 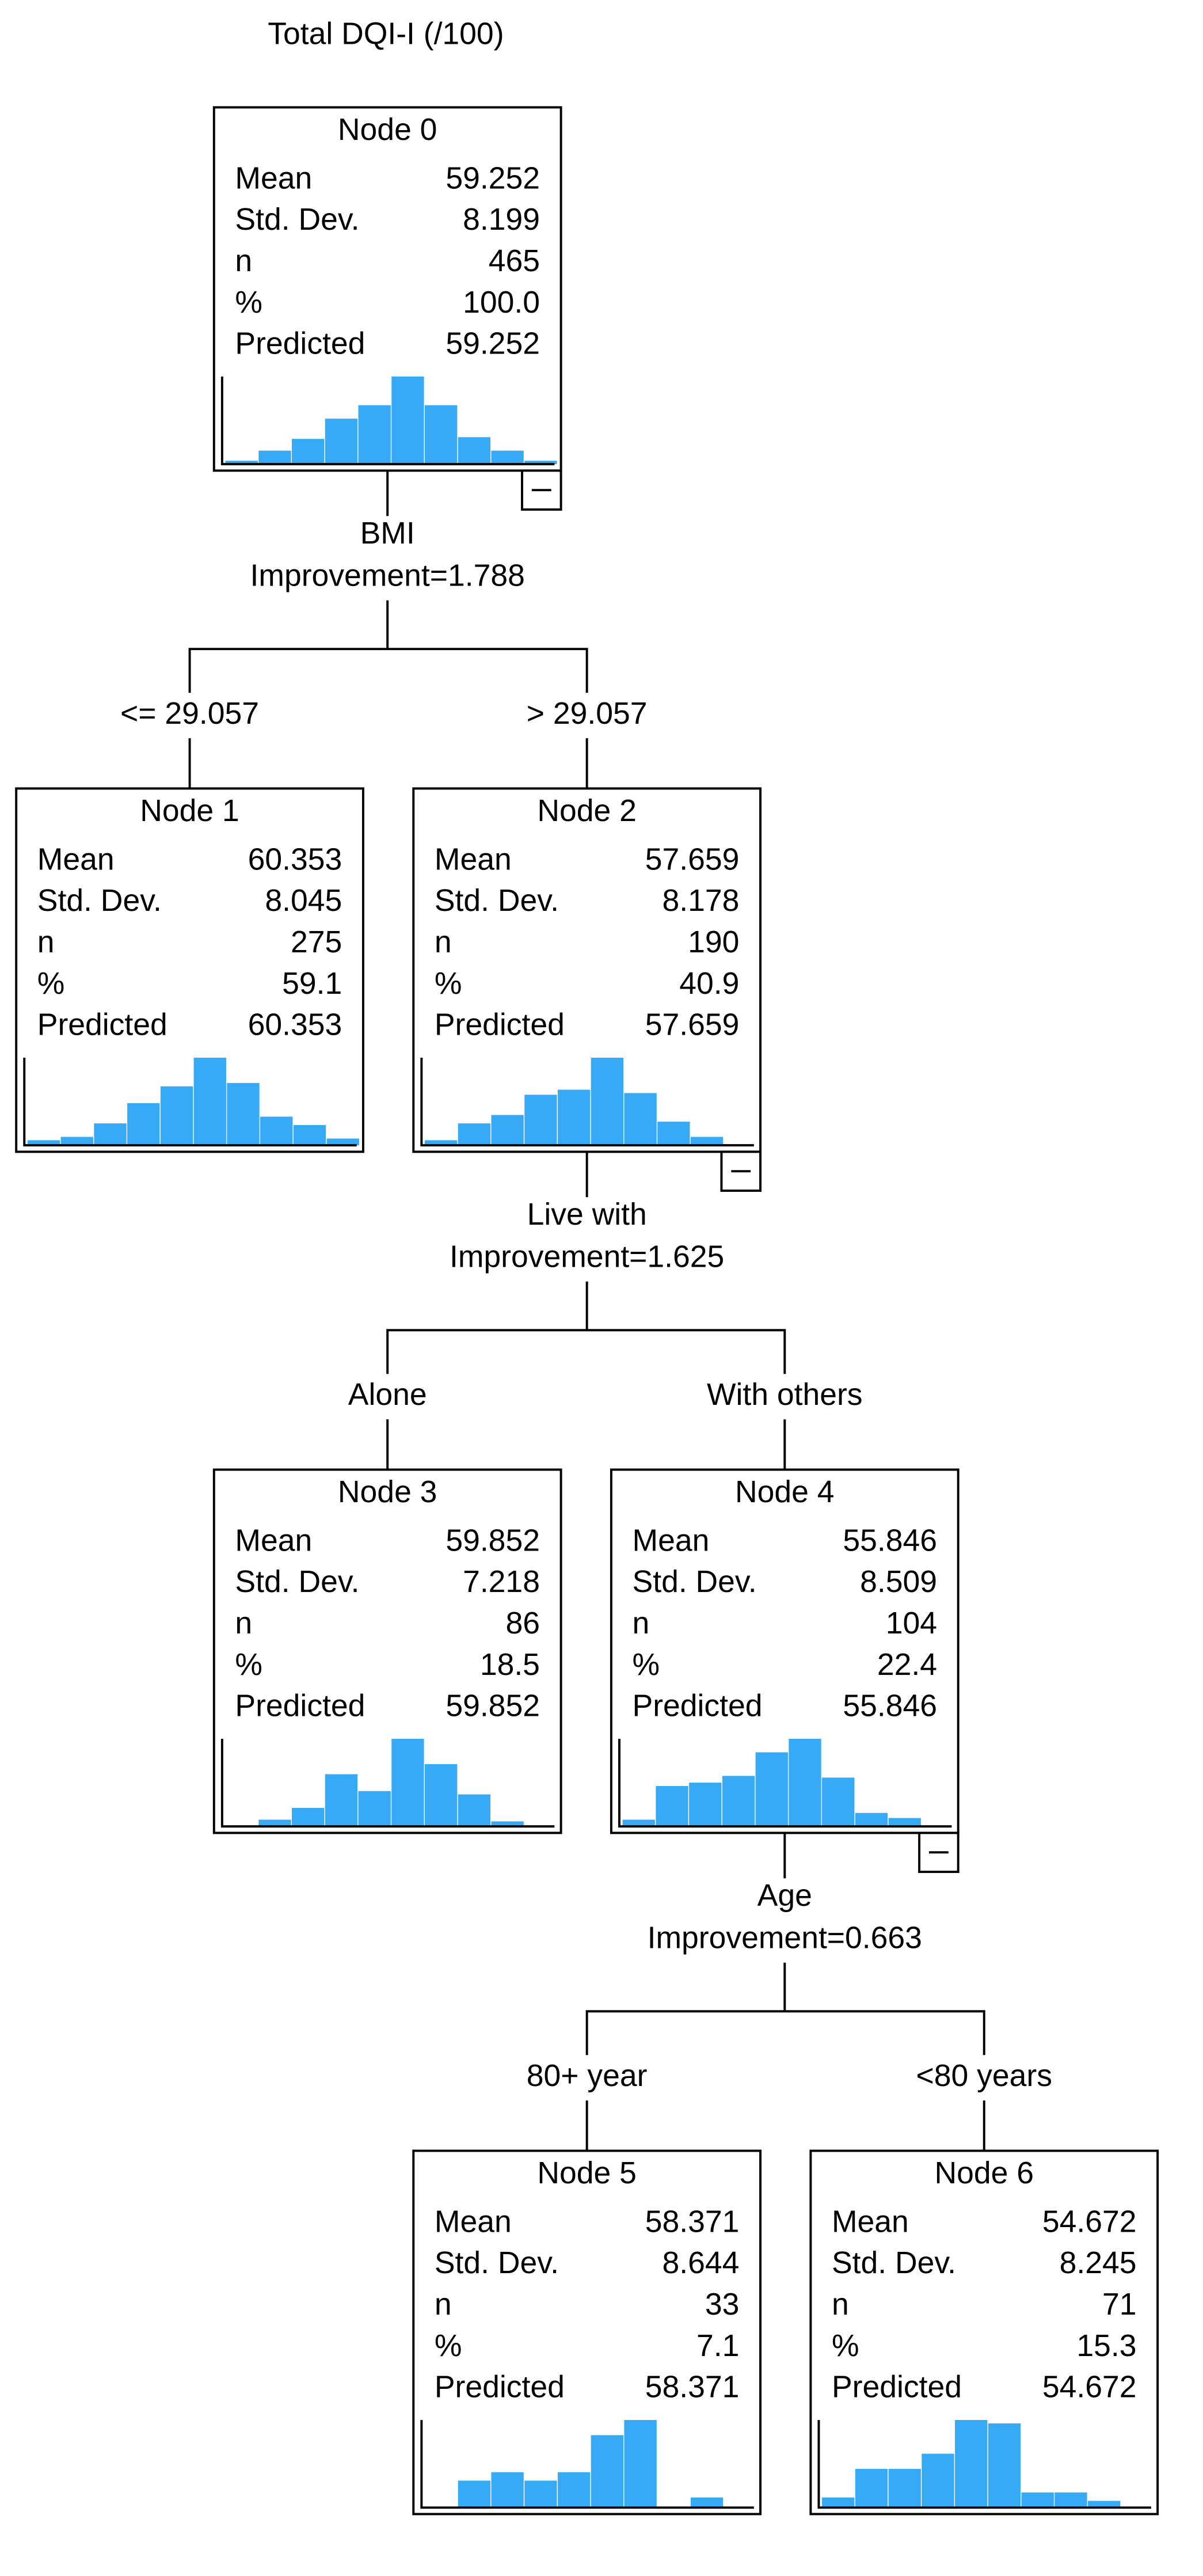 What do you see at coordinates (514, 261) in the screenshot?
I see `stat-value: 465` at bounding box center [514, 261].